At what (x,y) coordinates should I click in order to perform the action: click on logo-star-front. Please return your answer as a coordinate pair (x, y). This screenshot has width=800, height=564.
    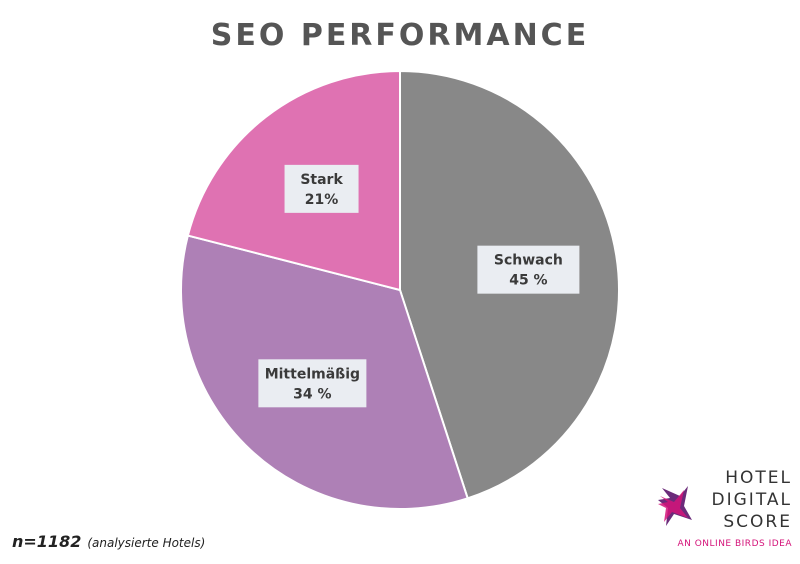
    Looking at the image, I should click on (673, 506).